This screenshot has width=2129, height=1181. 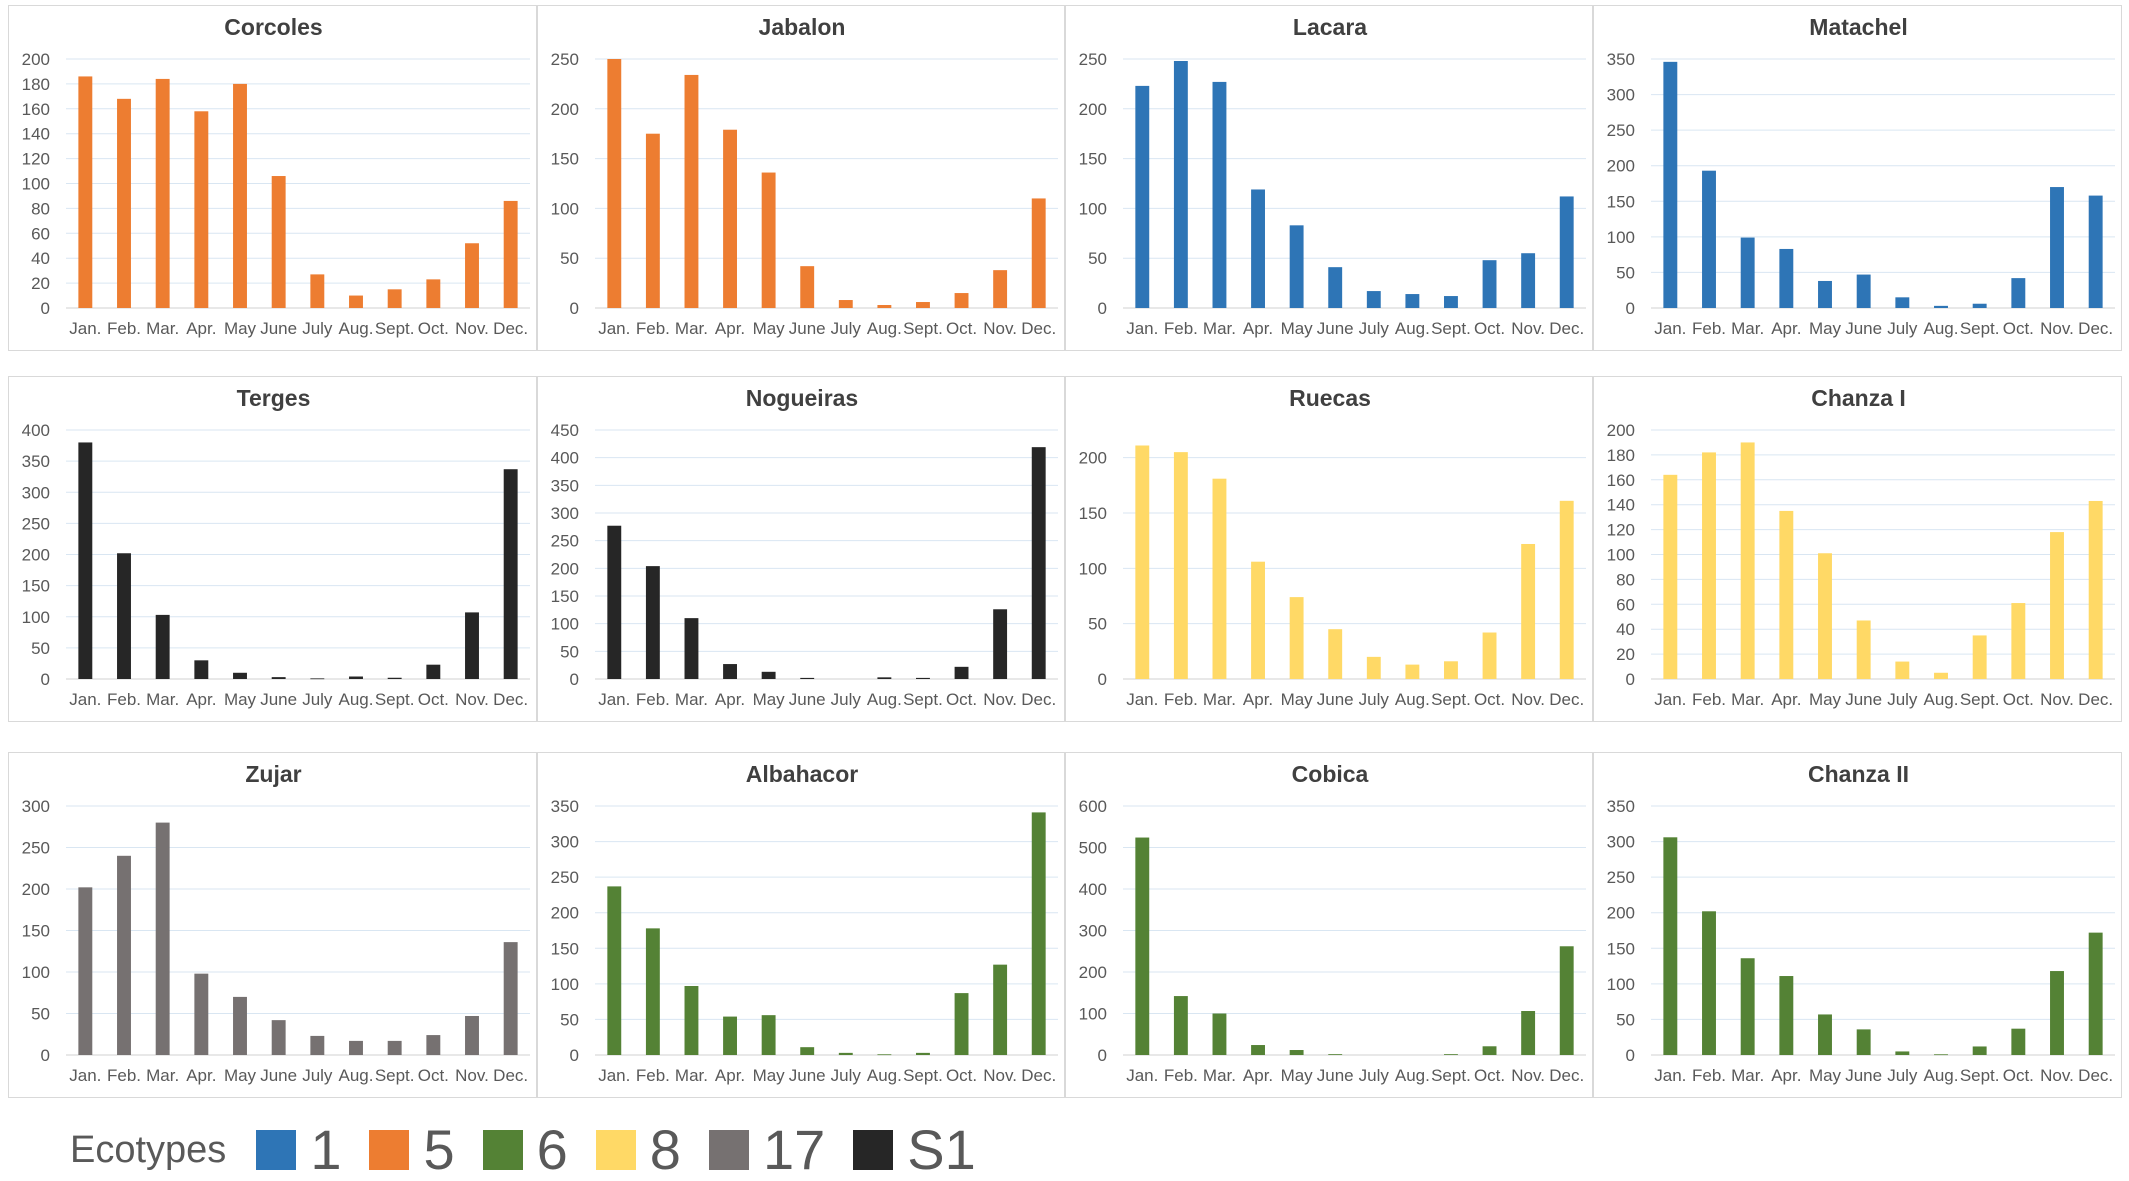 What do you see at coordinates (665, 1149) in the screenshot?
I see `legend-label-8: 8` at bounding box center [665, 1149].